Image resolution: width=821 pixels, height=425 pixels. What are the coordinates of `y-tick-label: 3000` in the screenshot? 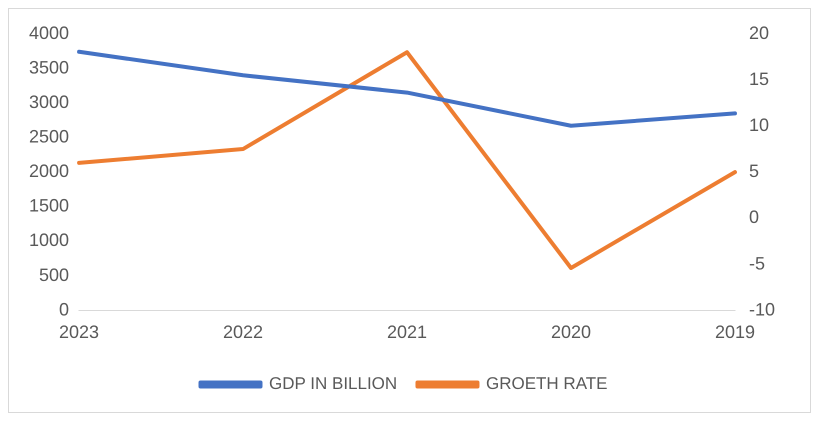 It's located at (49, 102).